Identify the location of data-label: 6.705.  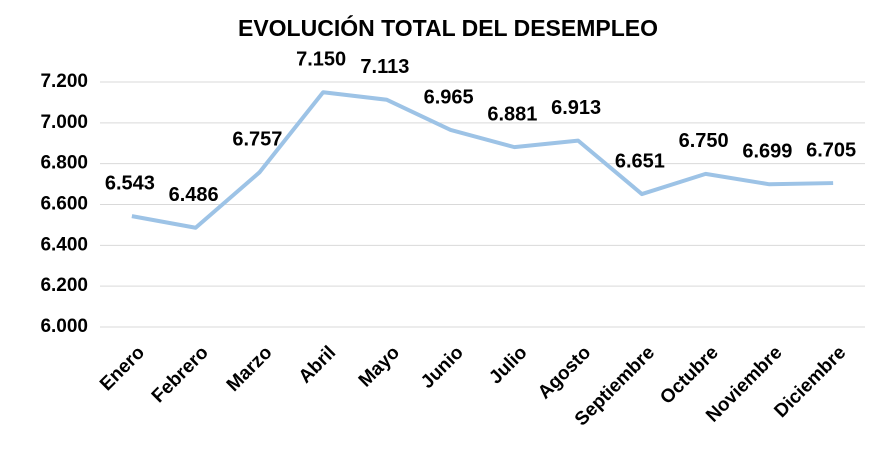
(831, 150).